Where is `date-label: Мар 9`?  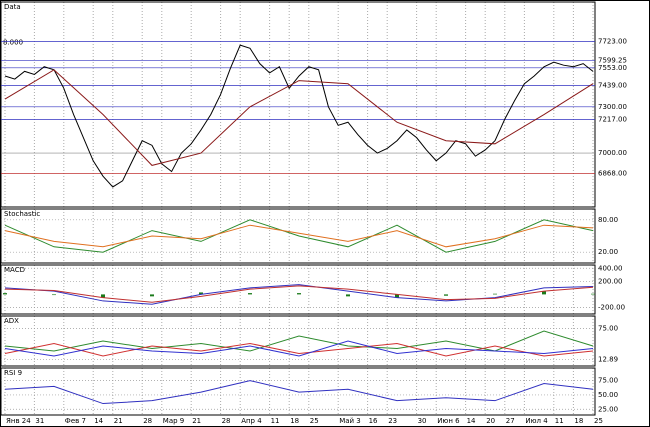 date-label: Мар 9 is located at coordinates (173, 421).